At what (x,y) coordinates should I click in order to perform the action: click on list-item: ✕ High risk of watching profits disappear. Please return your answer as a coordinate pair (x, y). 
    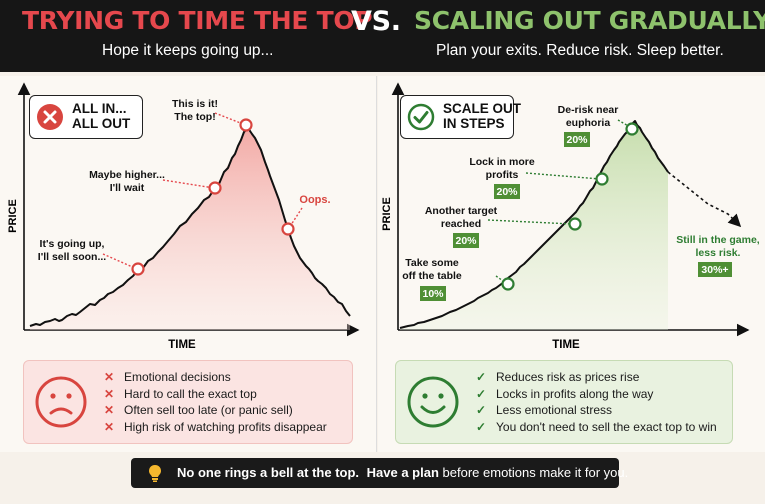
    Looking at the image, I should click on (215, 427).